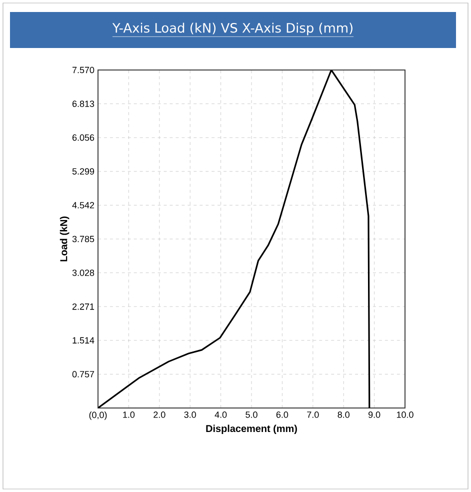  Describe the element at coordinates (313, 415) in the screenshot. I see `x-tick-label: 7.0` at that location.